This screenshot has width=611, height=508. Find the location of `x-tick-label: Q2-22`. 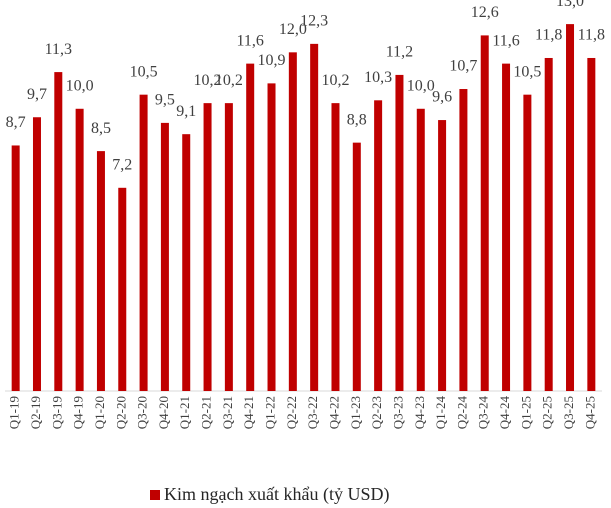

x-tick-label: Q2-22 is located at coordinates (291, 412).